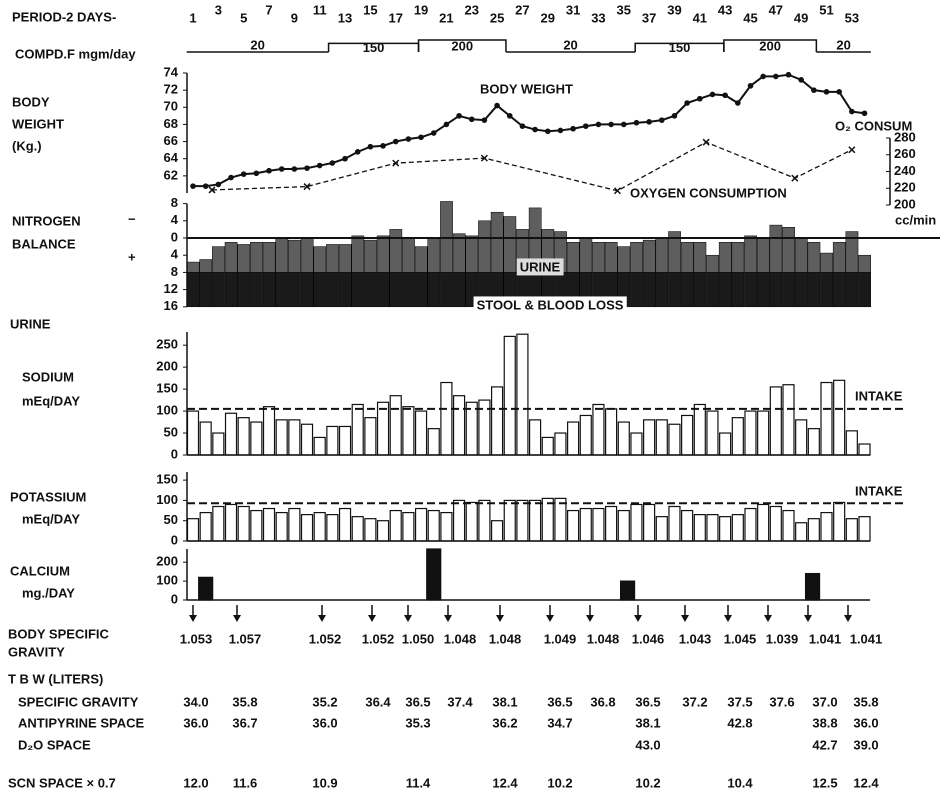 This screenshot has height=794, width=947. Describe the element at coordinates (680, 47) in the screenshot. I see `dose-label: 150` at that location.